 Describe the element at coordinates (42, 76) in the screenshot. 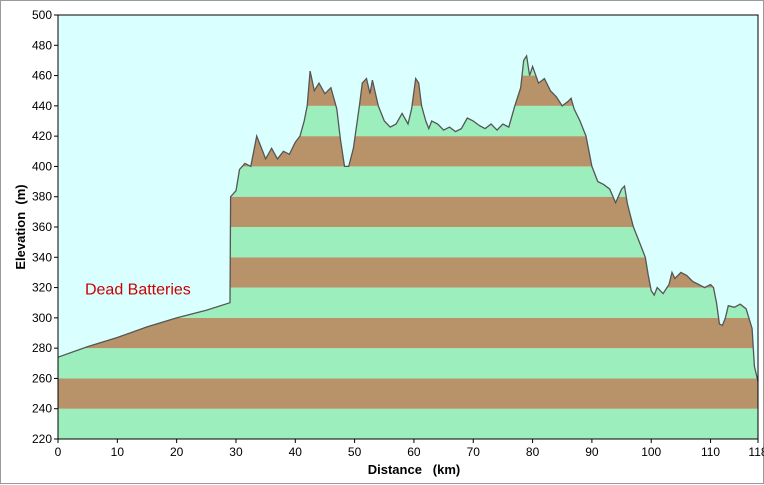

I see `y-tick-label: 460` at that location.